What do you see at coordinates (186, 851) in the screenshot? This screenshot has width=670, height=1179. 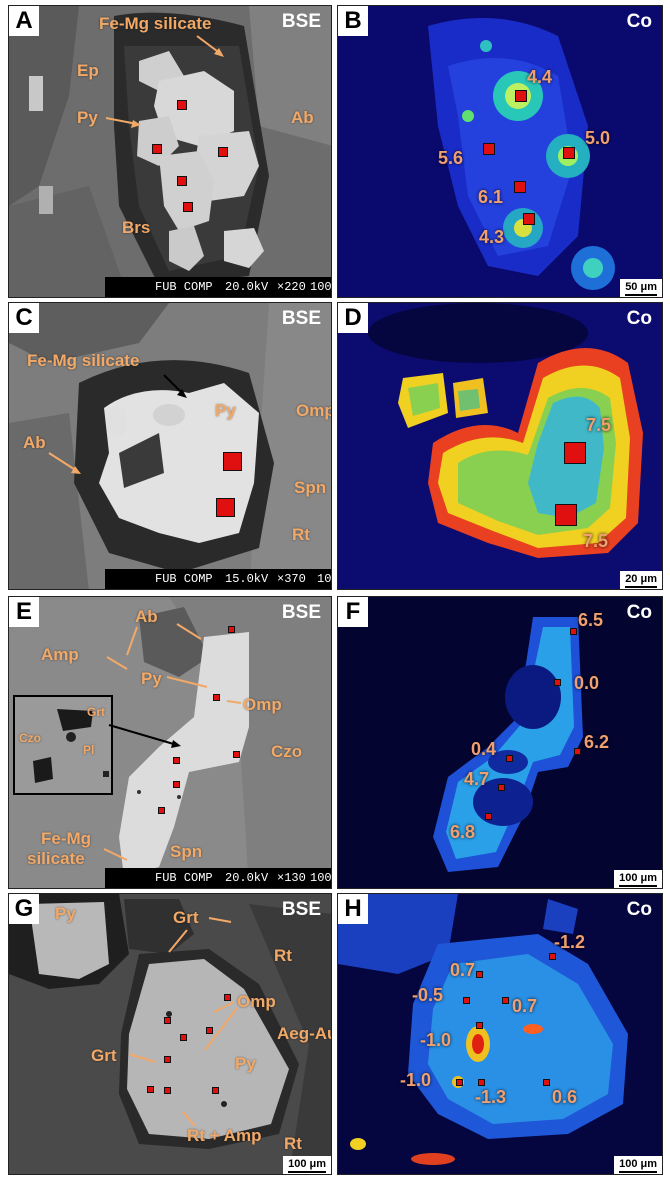 I see `mineral-label-spn: Spn` at bounding box center [186, 851].